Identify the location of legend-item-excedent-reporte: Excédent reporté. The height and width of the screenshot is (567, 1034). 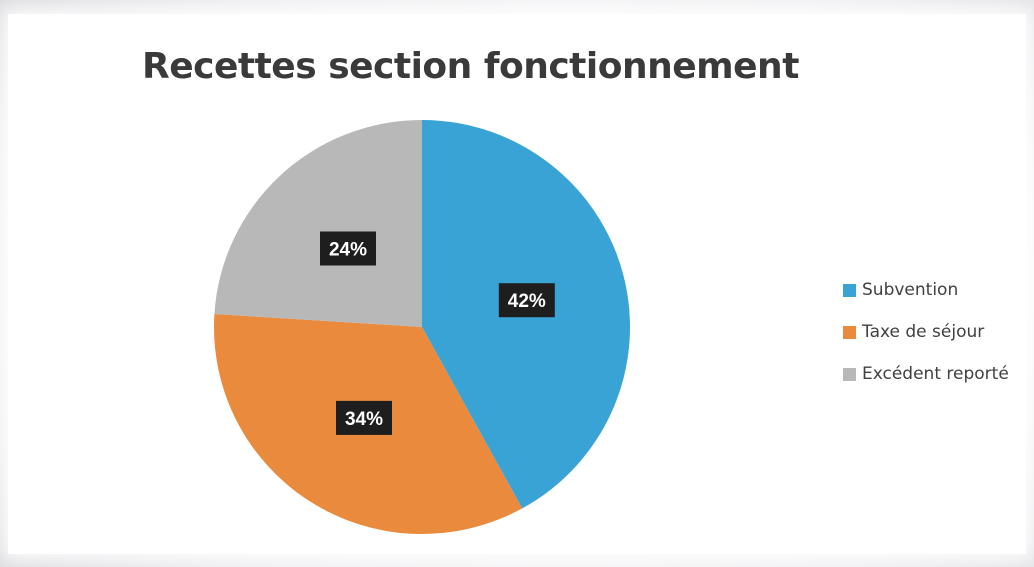
(938, 374).